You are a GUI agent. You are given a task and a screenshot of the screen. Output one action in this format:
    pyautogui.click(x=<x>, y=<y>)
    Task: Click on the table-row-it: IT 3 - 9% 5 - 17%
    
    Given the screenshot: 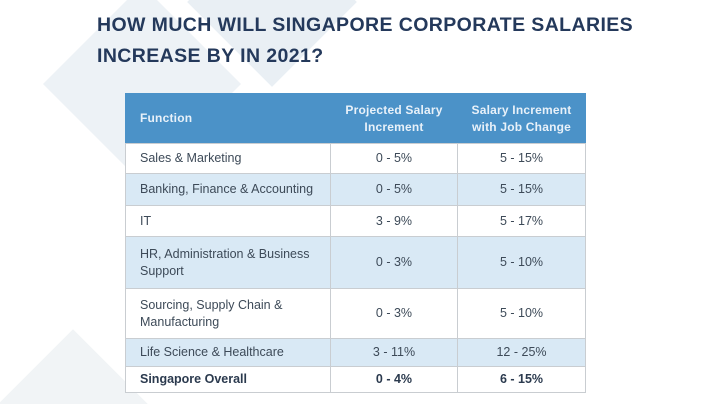 What is the action you would take?
    pyautogui.click(x=355, y=221)
    